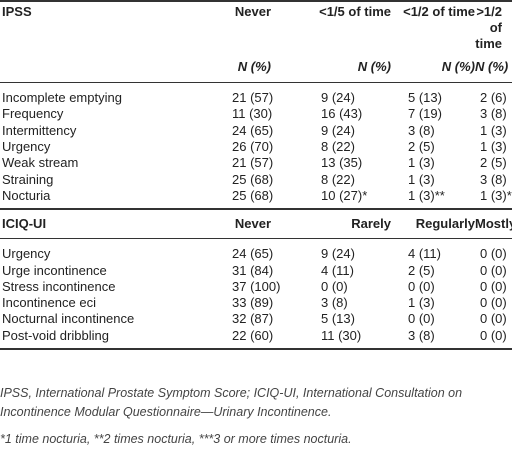 The width and height of the screenshot is (512, 471). I want to click on column-header: Rarely, so click(371, 224).